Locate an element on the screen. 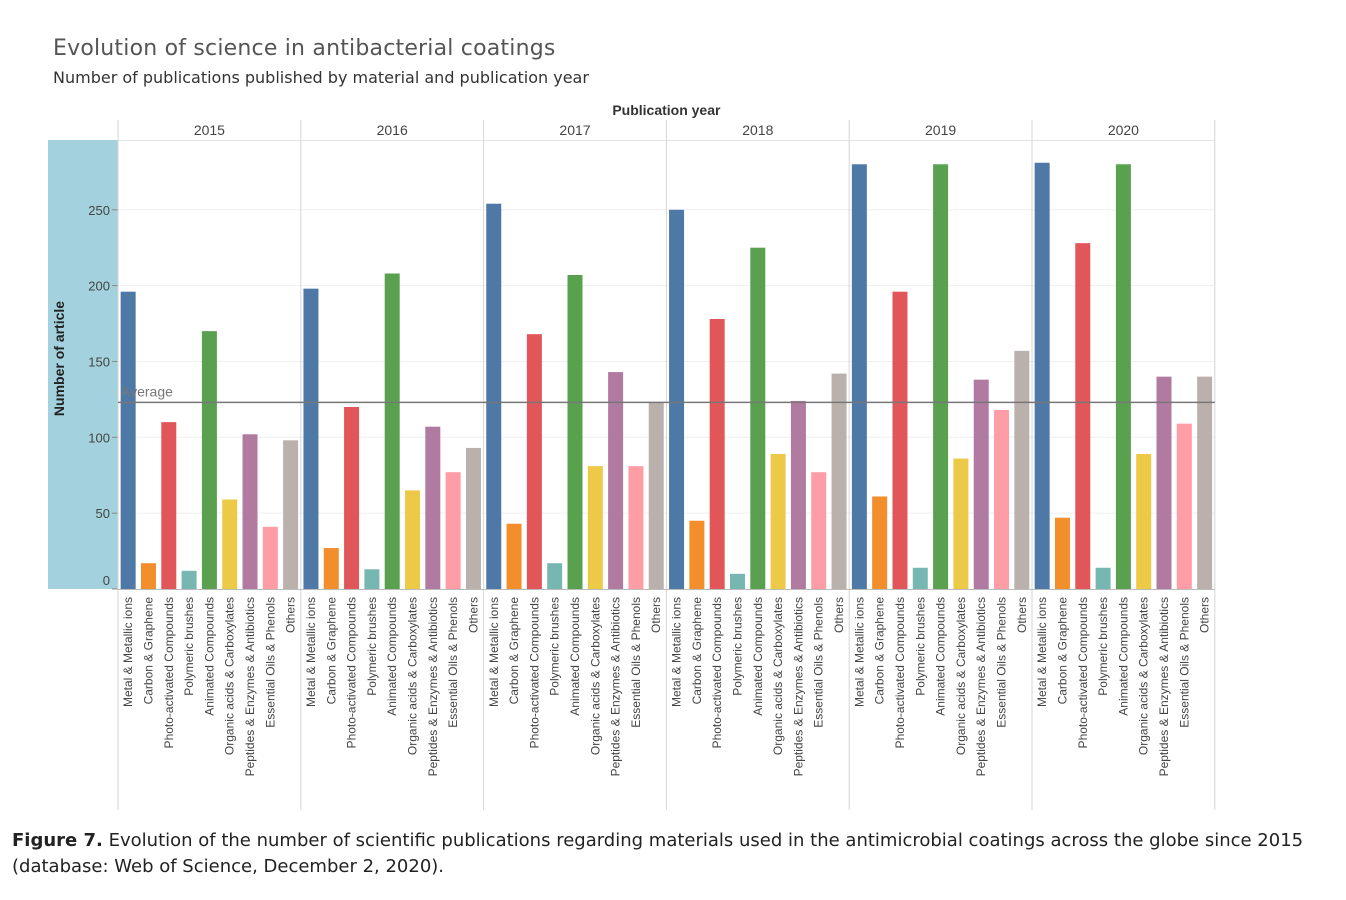 This screenshot has height=900, width=1346. caption-label: Figure 7. is located at coordinates (57, 840).